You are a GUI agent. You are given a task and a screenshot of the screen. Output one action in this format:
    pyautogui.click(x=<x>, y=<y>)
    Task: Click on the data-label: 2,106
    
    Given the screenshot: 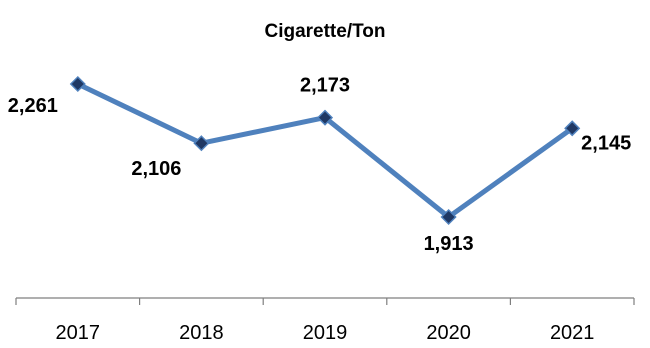 What is the action you would take?
    pyautogui.click(x=156, y=169)
    